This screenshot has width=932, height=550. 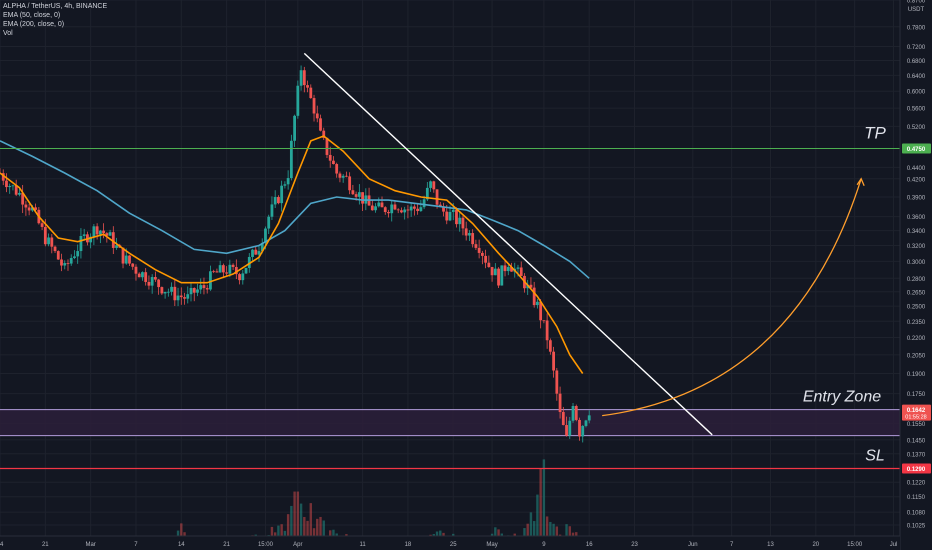 What do you see at coordinates (916, 2) in the screenshot?
I see `price-tick-label: 0.8700` at bounding box center [916, 2].